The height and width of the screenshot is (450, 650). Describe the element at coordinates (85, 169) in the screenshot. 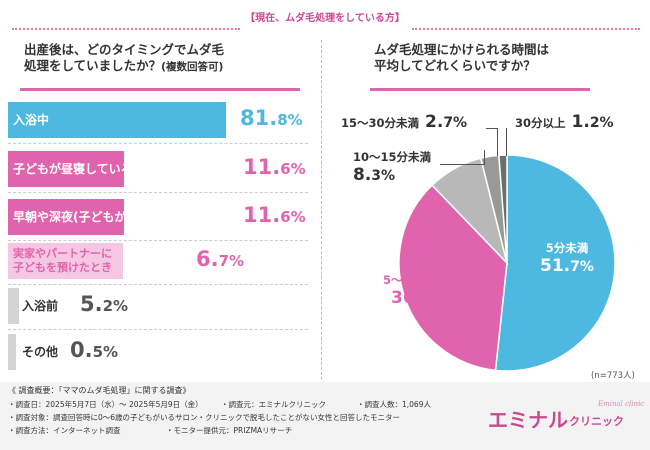

I see `bar-category-label: 子どもが昼寝しているとき` at that location.